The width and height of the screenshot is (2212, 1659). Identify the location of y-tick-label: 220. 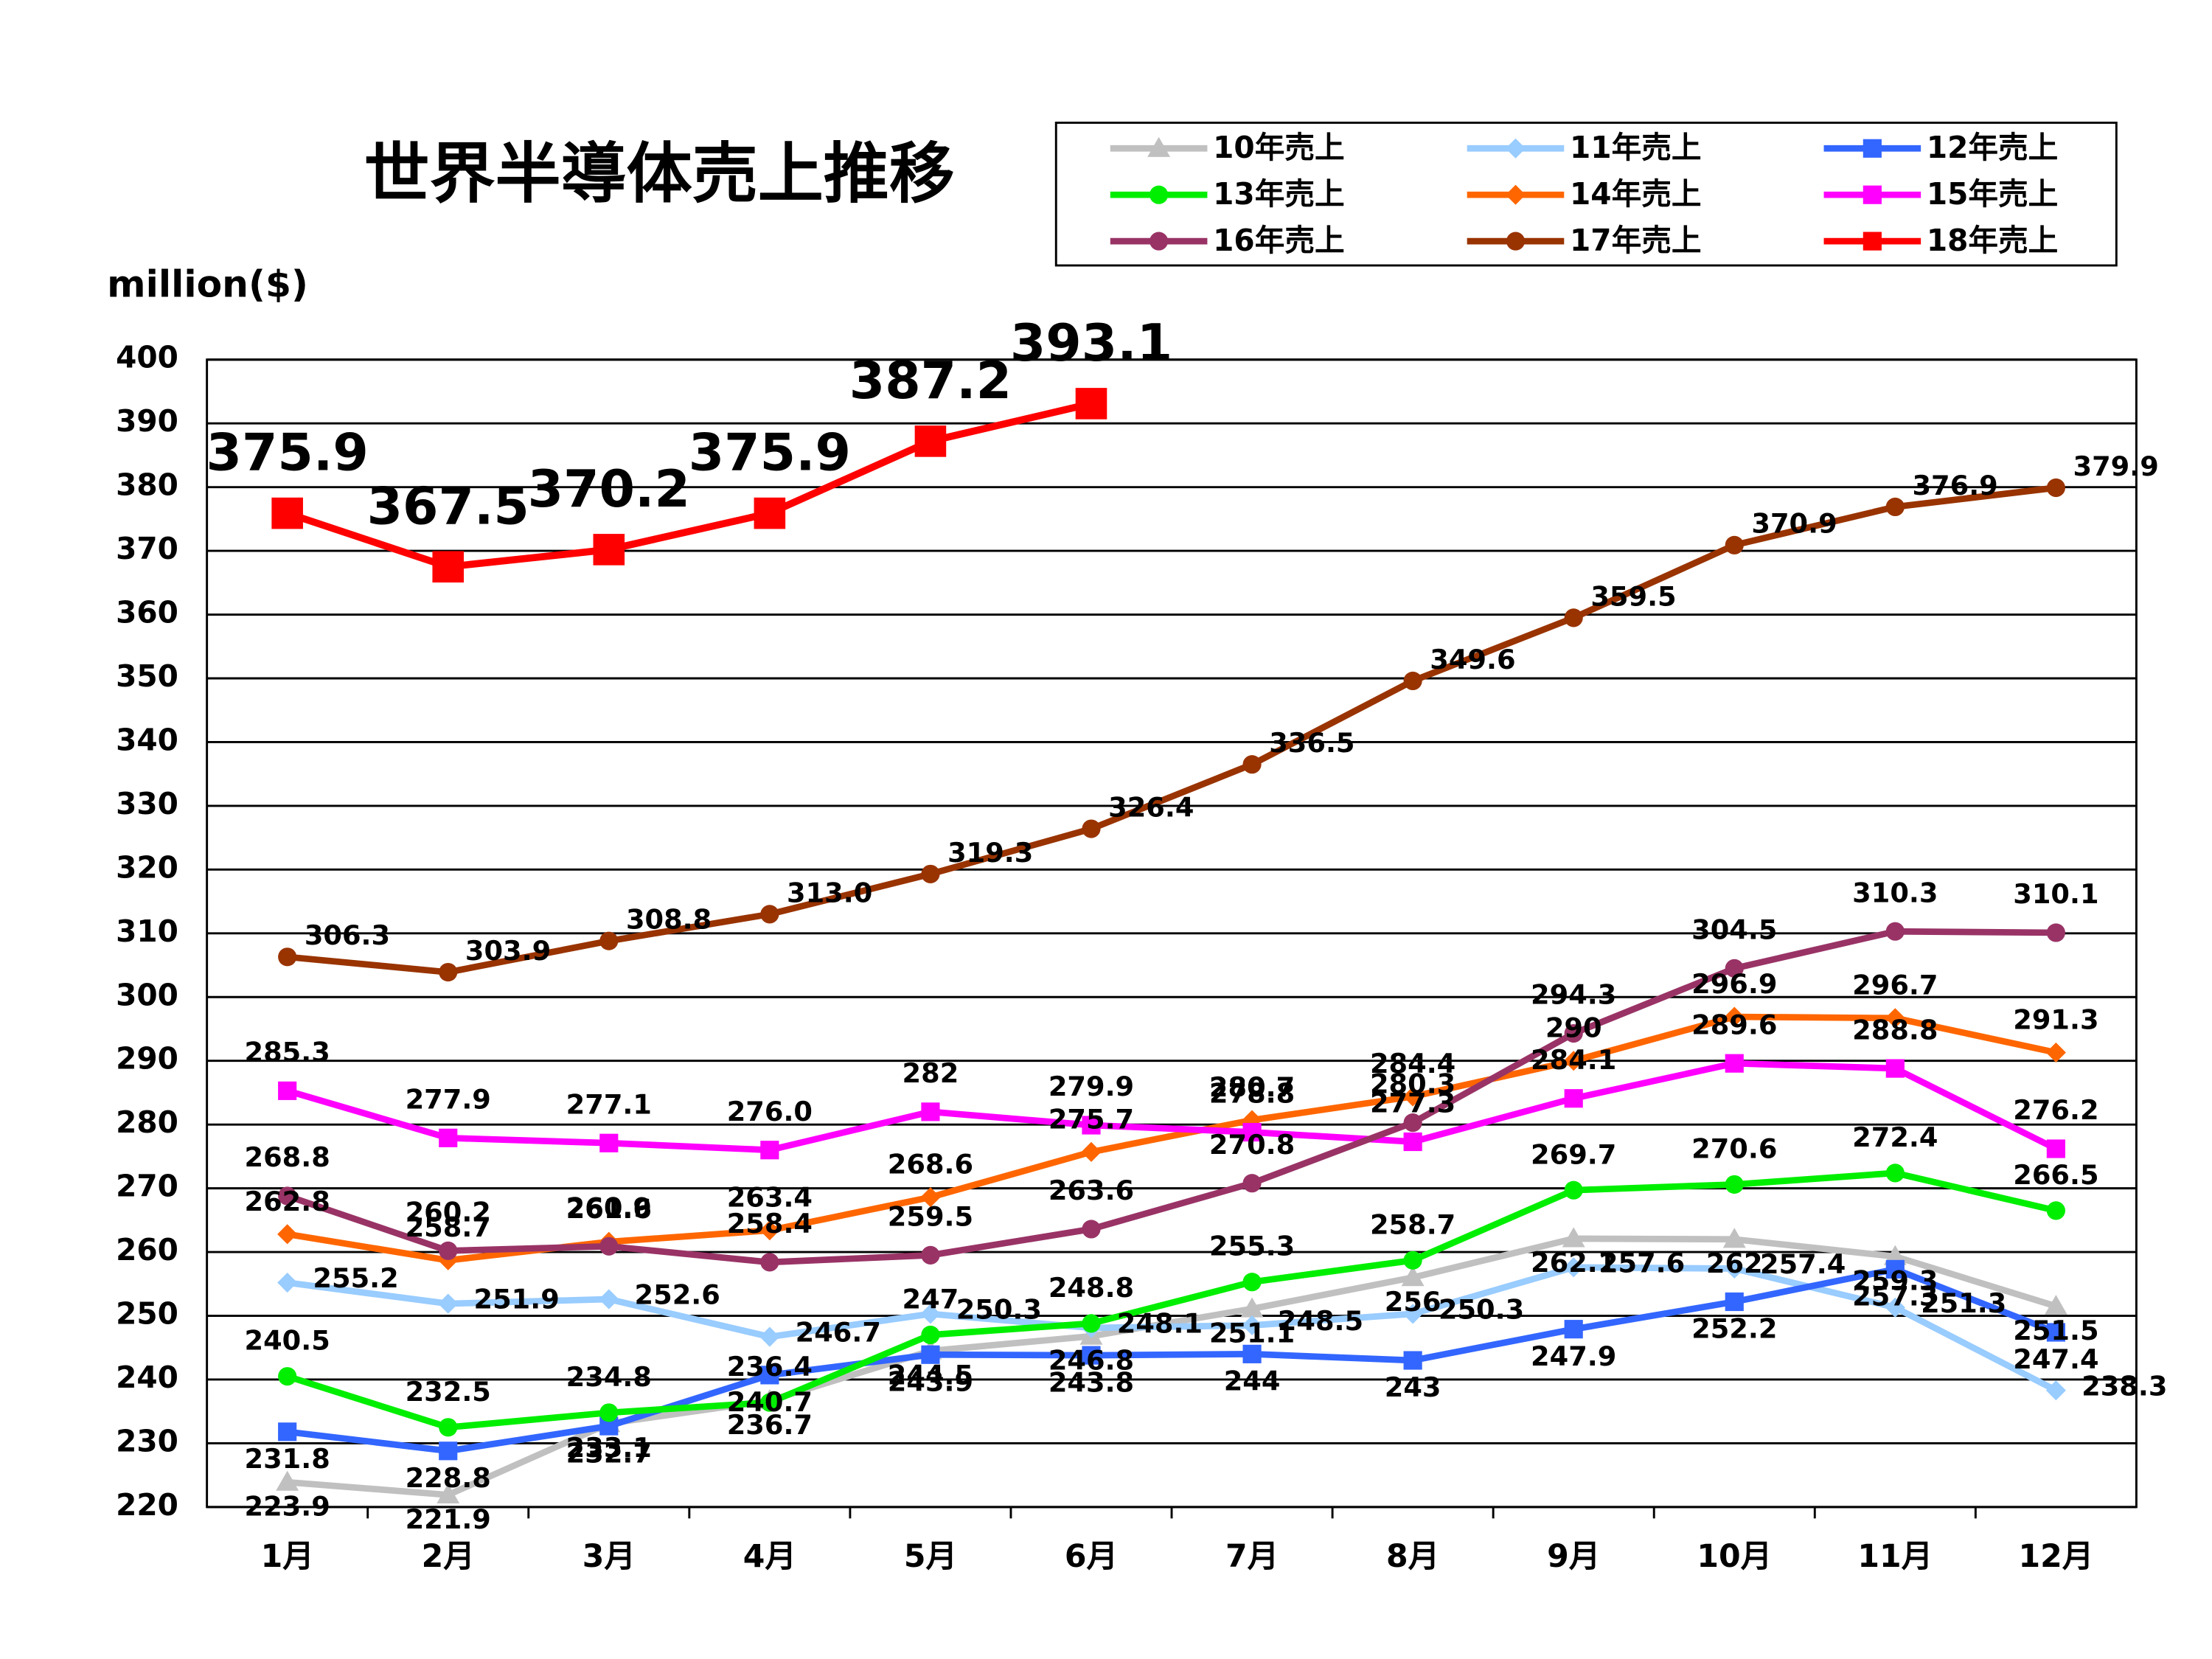
(147, 1505).